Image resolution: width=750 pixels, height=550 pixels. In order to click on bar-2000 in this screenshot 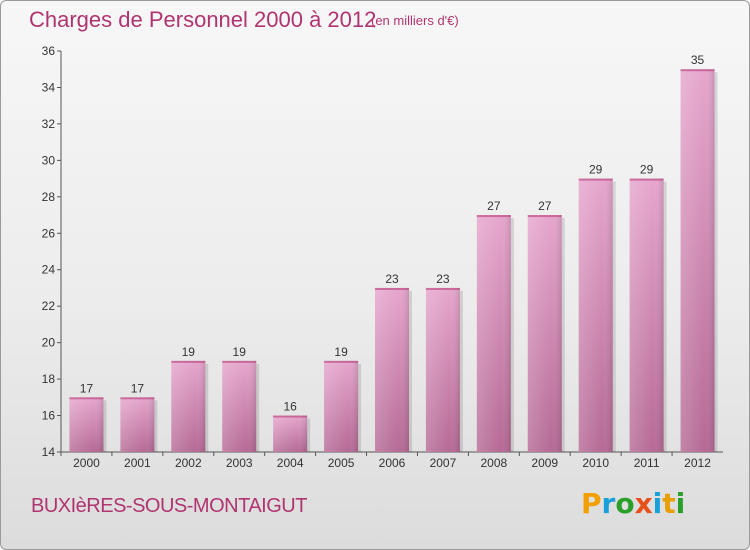, I will do `click(88, 424)`.